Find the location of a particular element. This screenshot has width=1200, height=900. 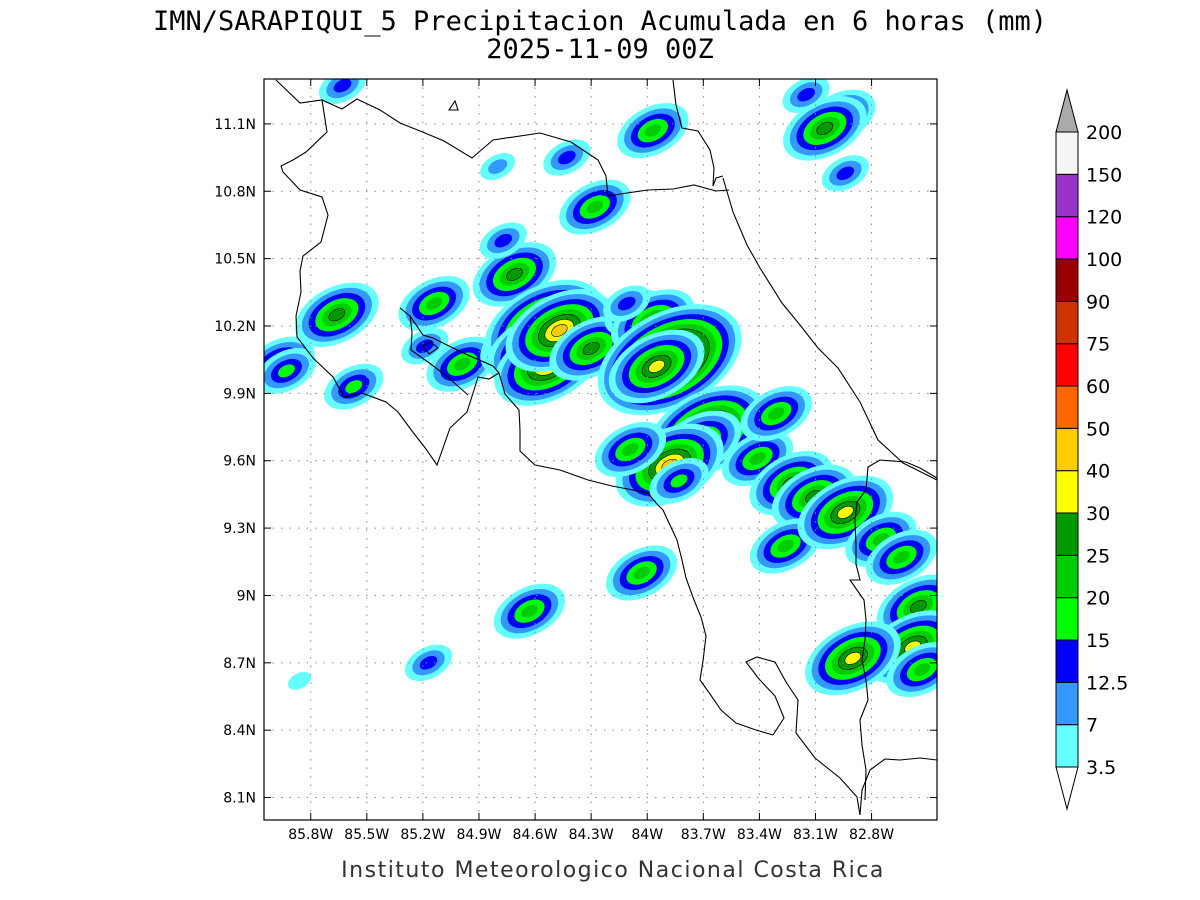

colorbar-level-label: 60 is located at coordinates (1098, 387).